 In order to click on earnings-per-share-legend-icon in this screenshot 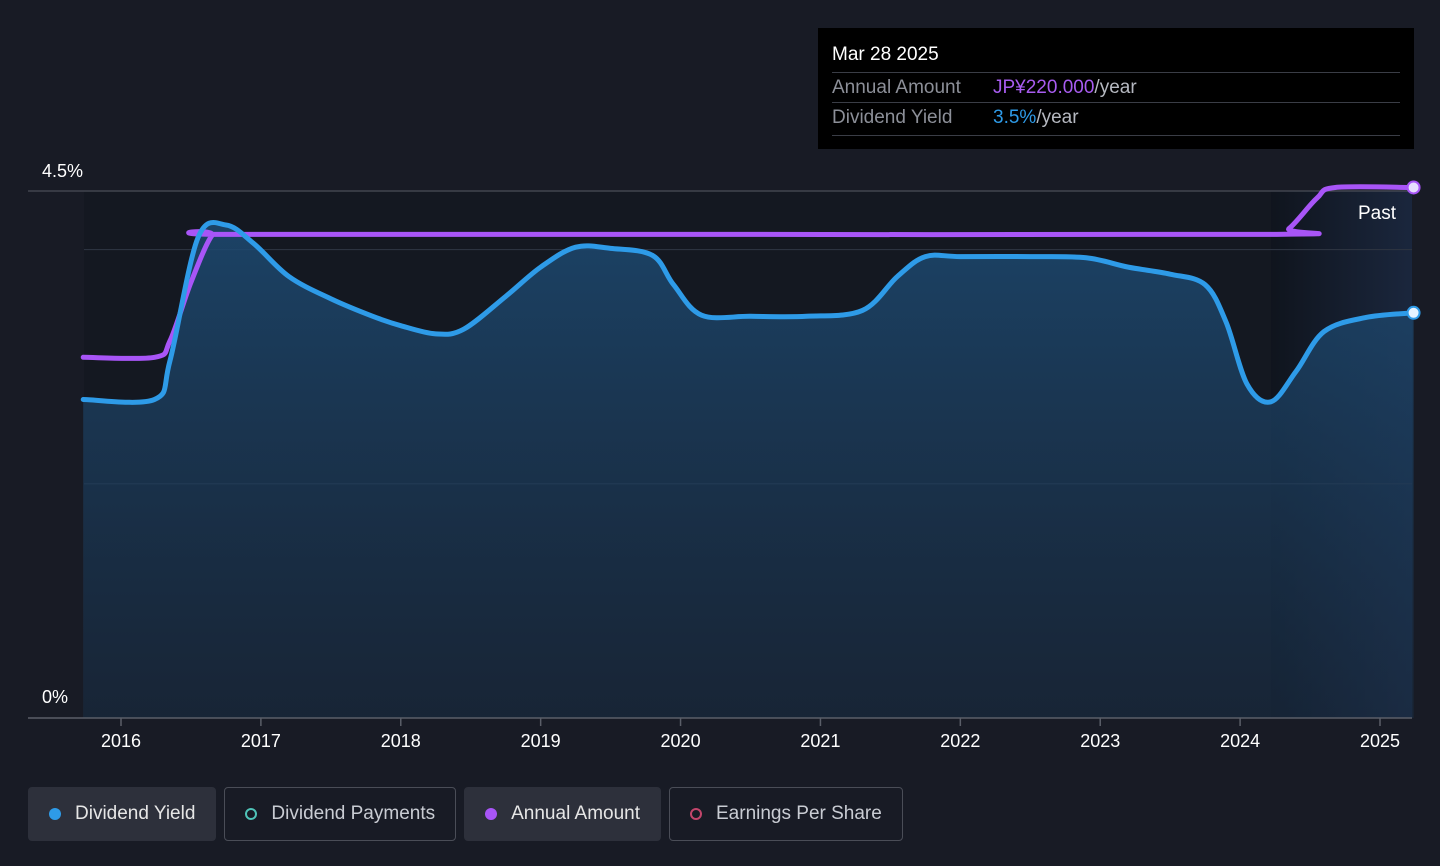, I will do `click(696, 814)`.